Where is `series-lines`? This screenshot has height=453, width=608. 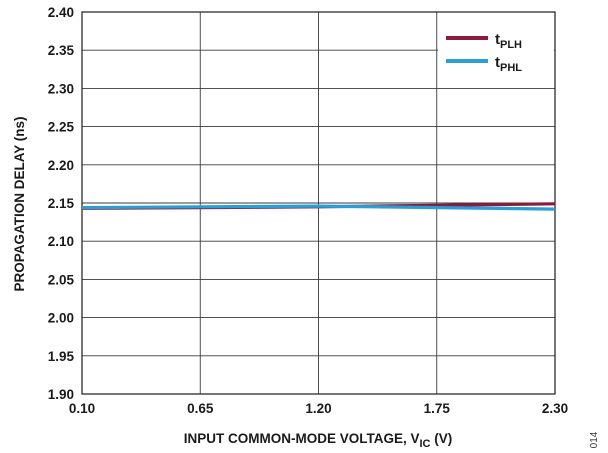 series-lines is located at coordinates (318, 206).